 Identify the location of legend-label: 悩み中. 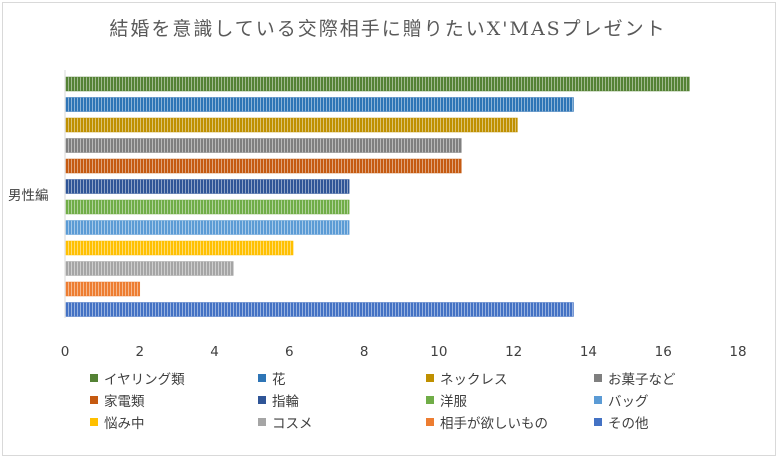
(124, 423).